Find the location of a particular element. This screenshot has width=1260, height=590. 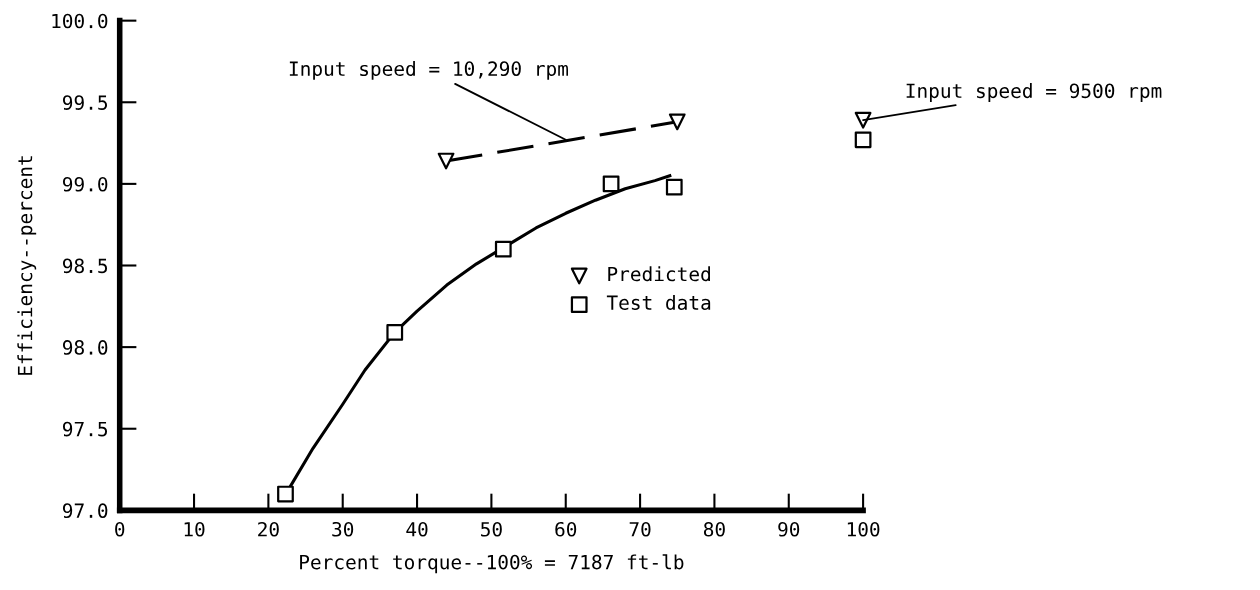

x-tick-label: 20 is located at coordinates (268, 529).